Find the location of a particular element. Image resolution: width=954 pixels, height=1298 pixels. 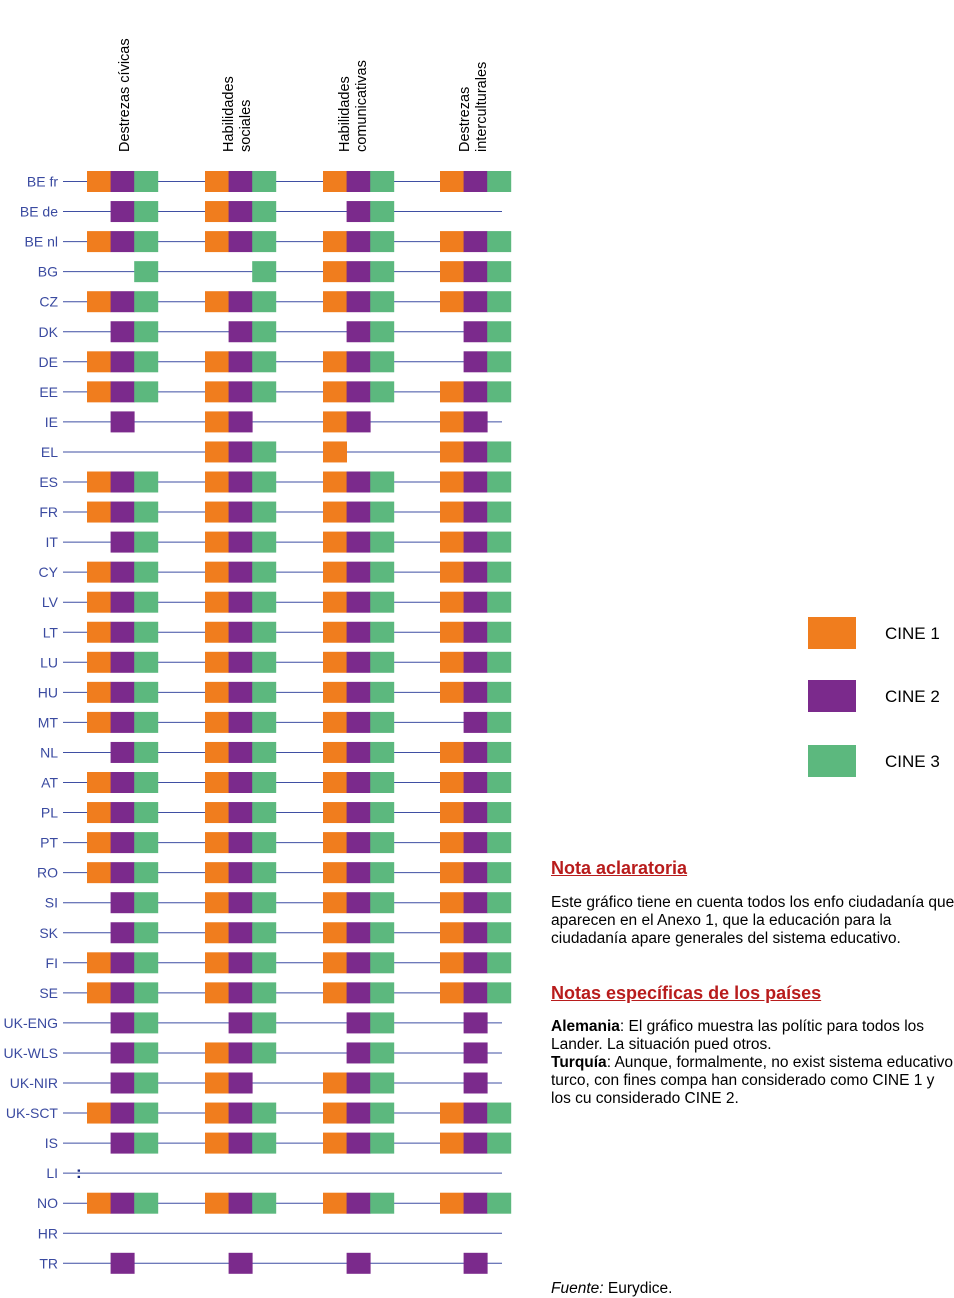

block-si-col3-cine1 is located at coordinates (335, 903).